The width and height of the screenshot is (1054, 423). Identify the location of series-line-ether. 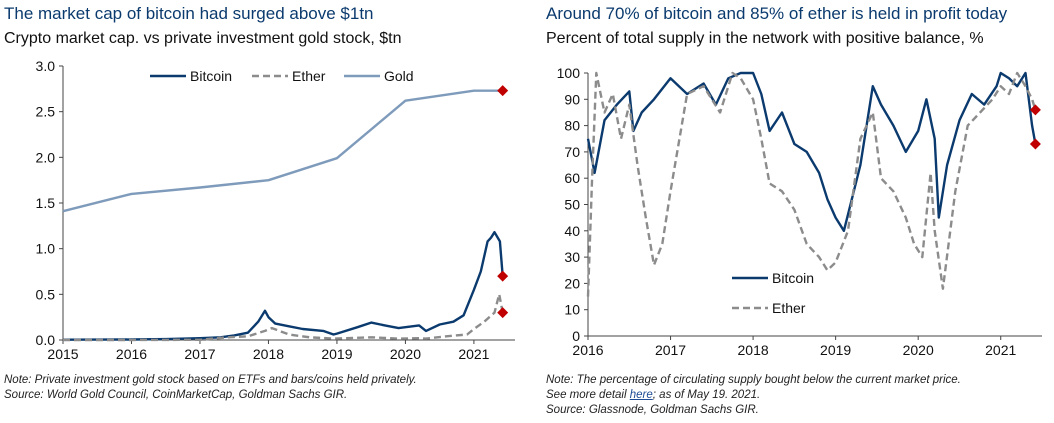
(283, 317).